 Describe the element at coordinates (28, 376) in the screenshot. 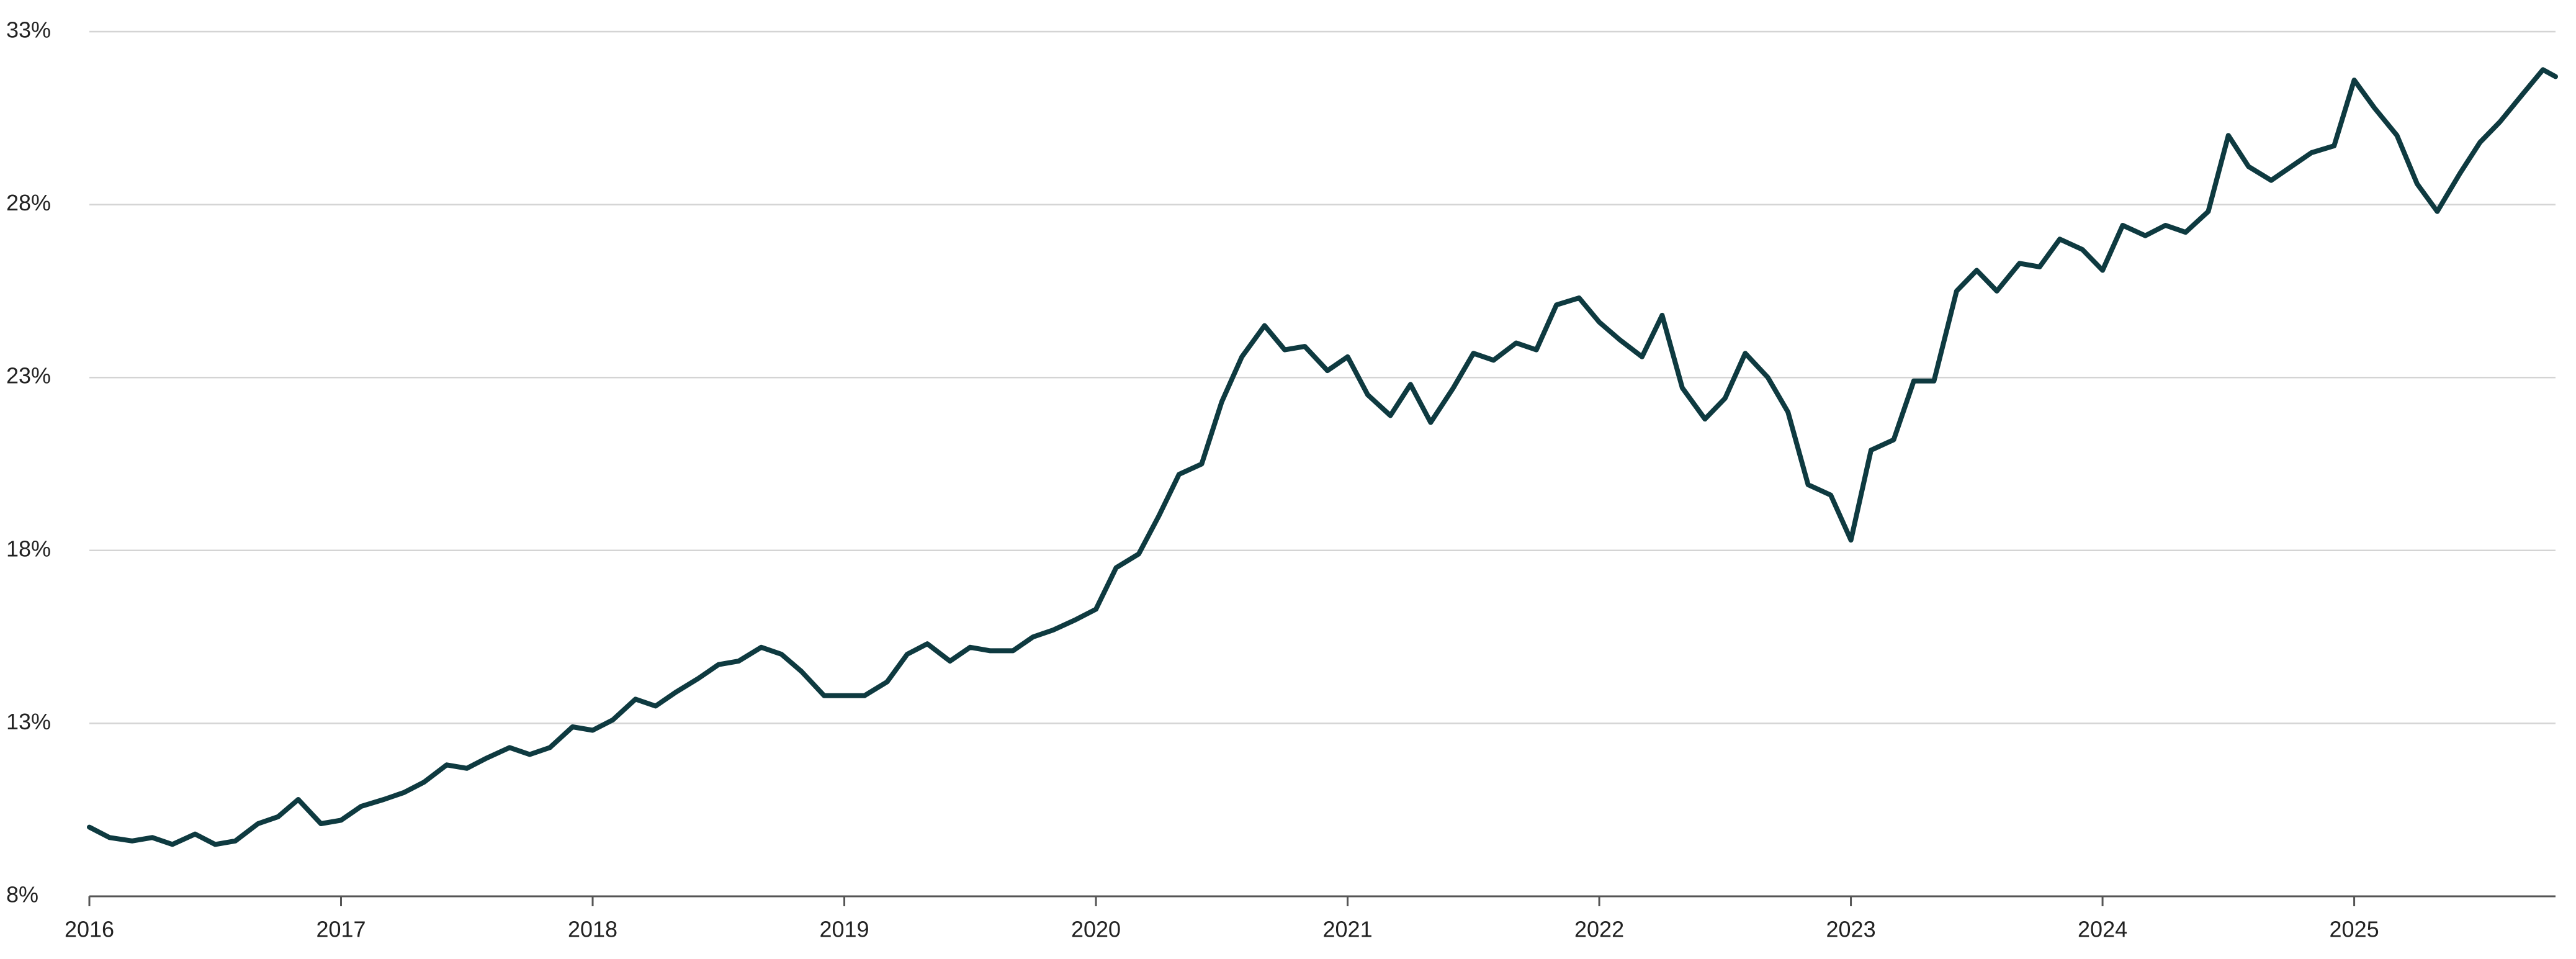

I see `y-tick-label: 23%` at that location.